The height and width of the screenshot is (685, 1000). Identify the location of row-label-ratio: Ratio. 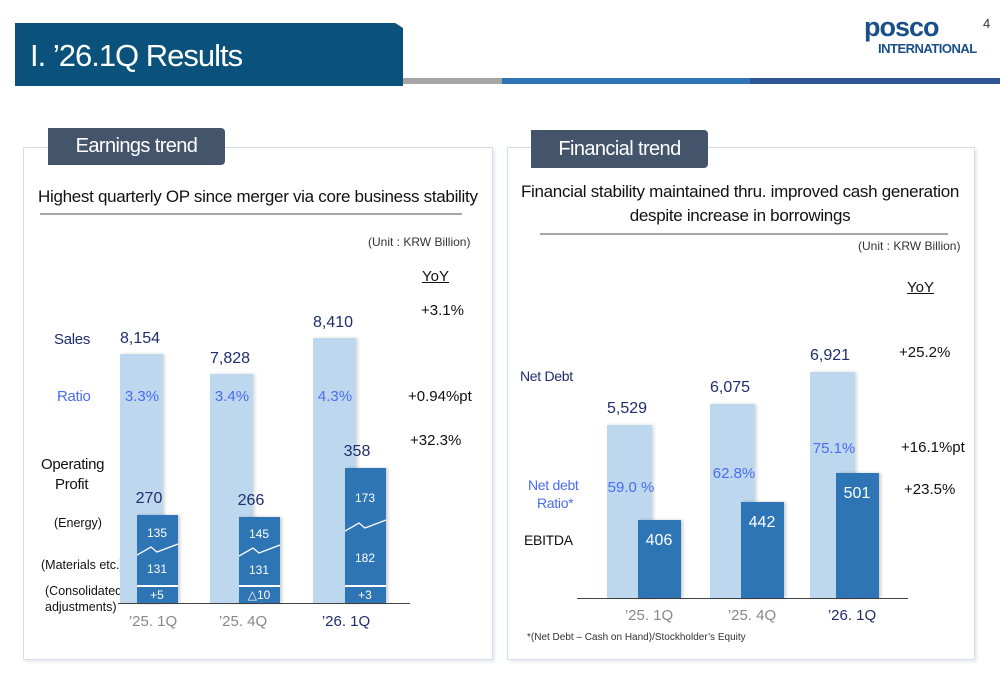
(74, 396).